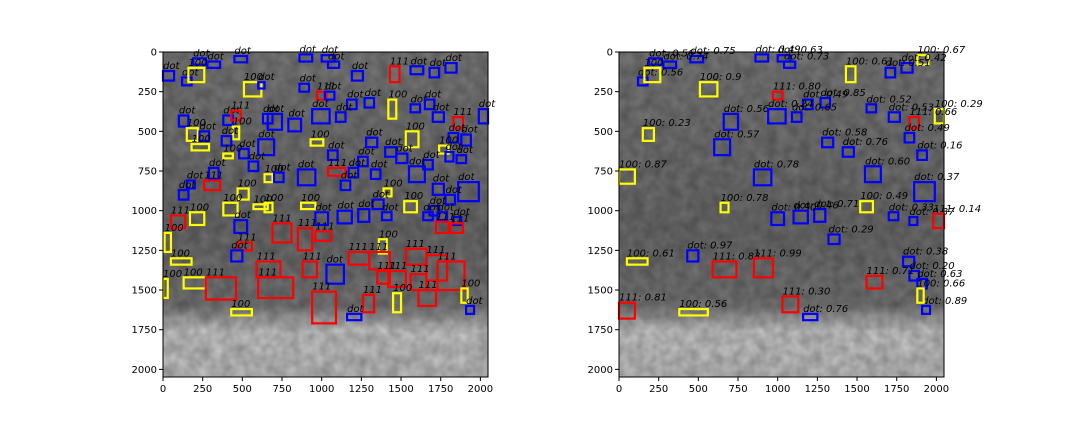 This screenshot has height=432, width=1080. I want to click on box-label-49: 111: 0.81, so click(643, 298).